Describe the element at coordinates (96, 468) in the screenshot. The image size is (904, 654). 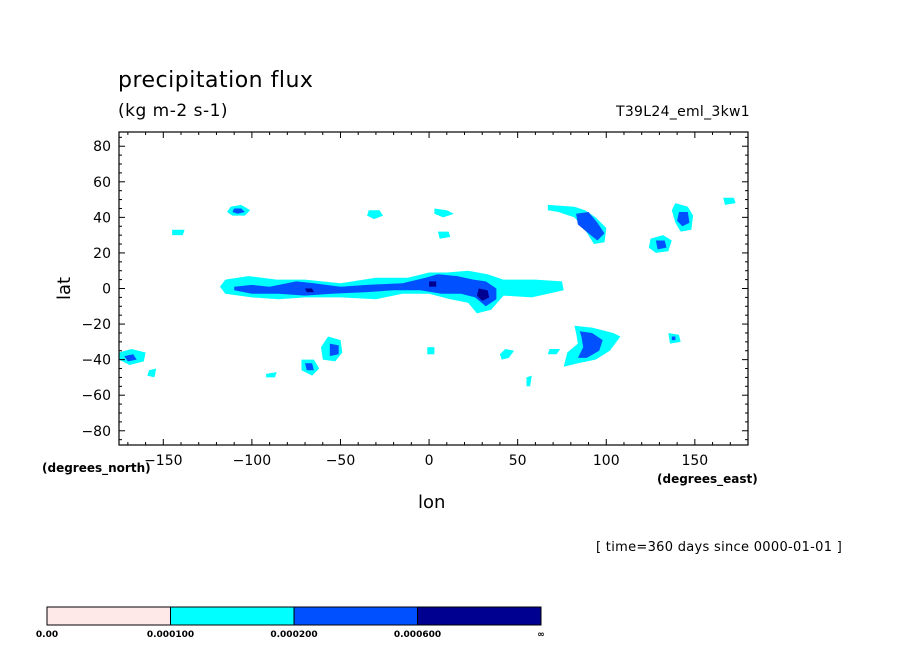
I see `y-units-label: (degrees_north)` at that location.